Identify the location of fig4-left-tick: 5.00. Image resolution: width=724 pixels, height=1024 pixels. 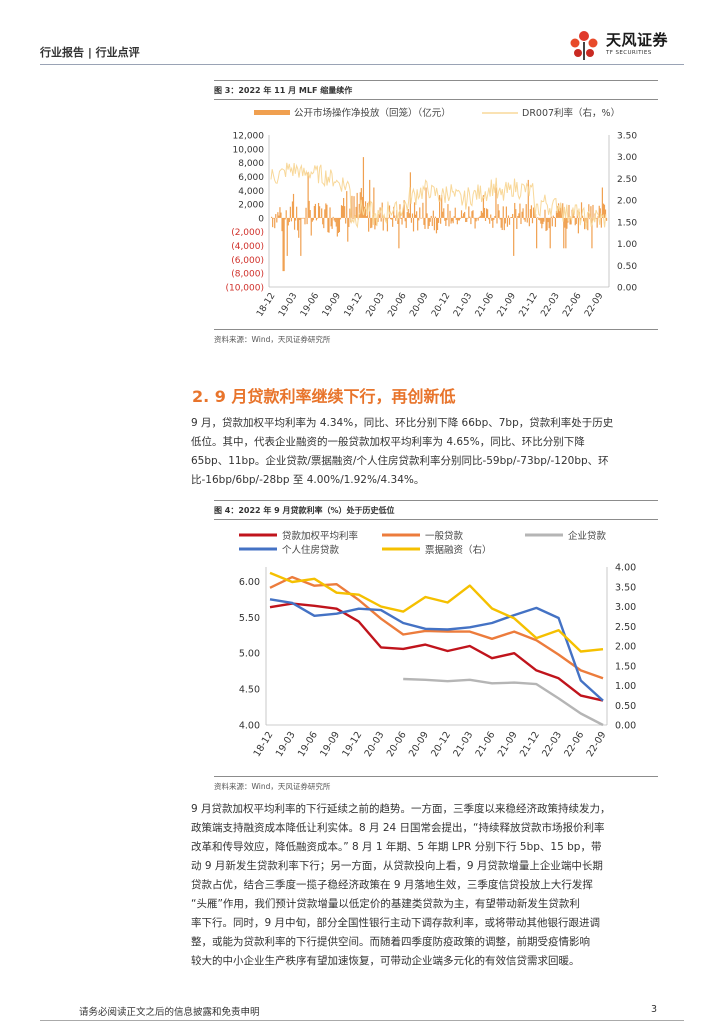
(249, 654).